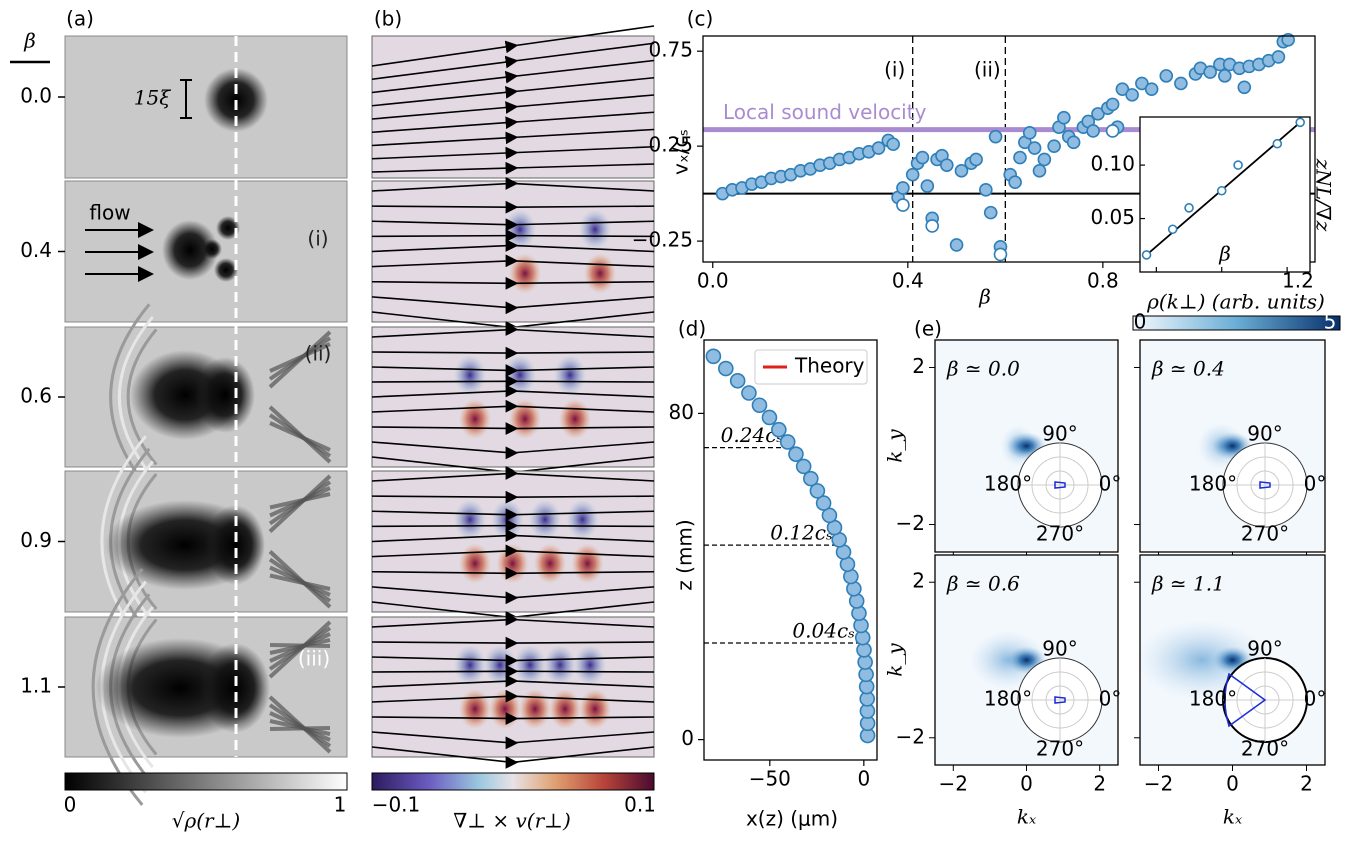 This screenshot has width=1350, height=841. What do you see at coordinates (396, 805) in the screenshot?
I see `colorbar-tick: −0.1` at bounding box center [396, 805].